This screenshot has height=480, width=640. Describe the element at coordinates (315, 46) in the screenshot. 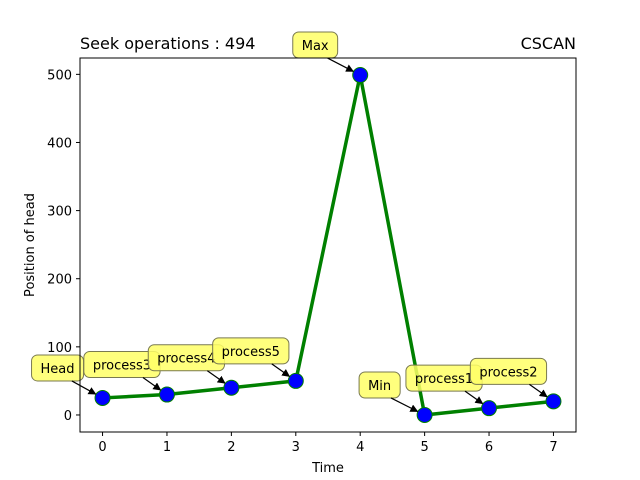

I see `annotation-label: Max` at that location.